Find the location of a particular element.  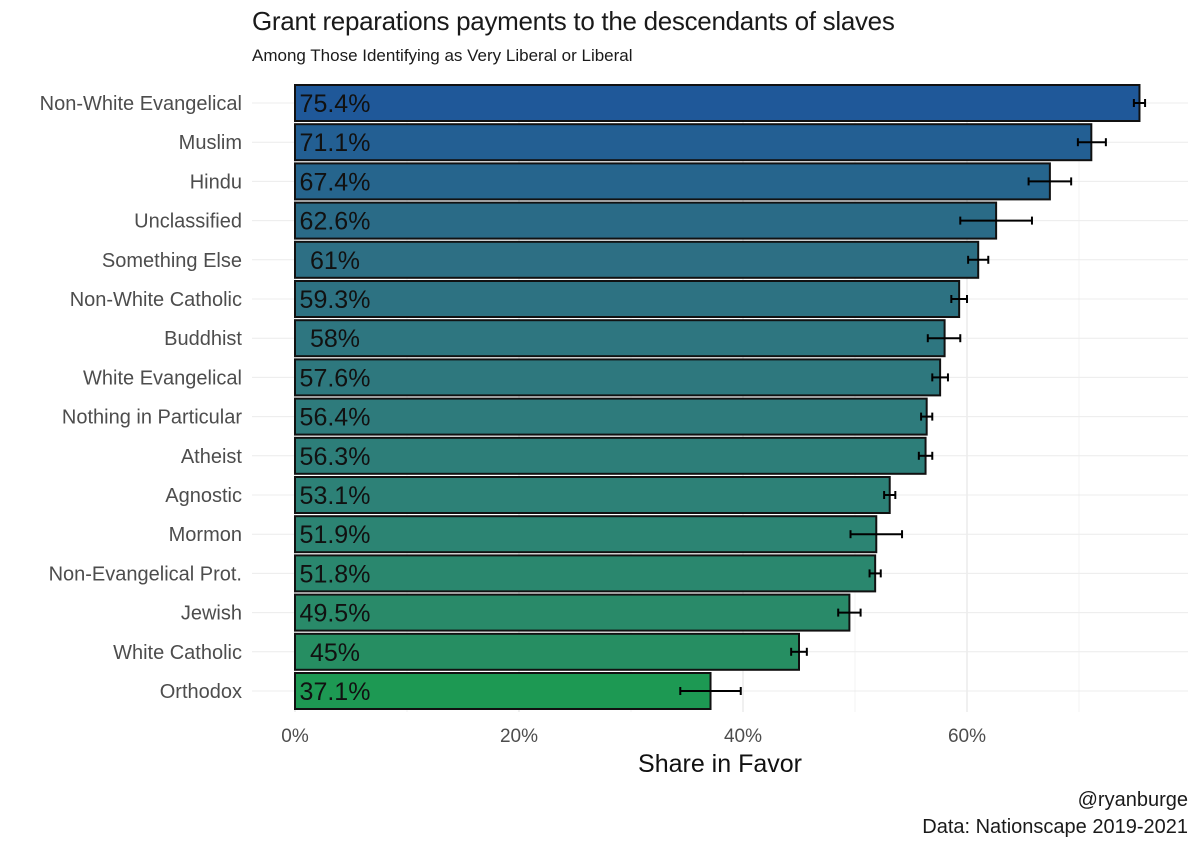

category-label: Muslim is located at coordinates (210, 143).